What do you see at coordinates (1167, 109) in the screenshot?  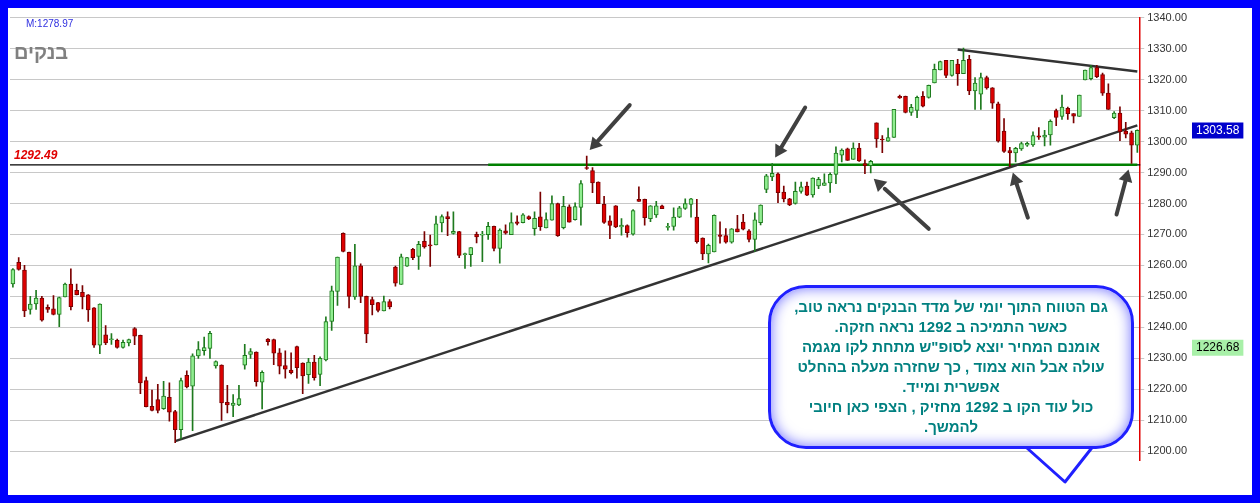 I see `y-tick-label: 1310.00` at bounding box center [1167, 109].